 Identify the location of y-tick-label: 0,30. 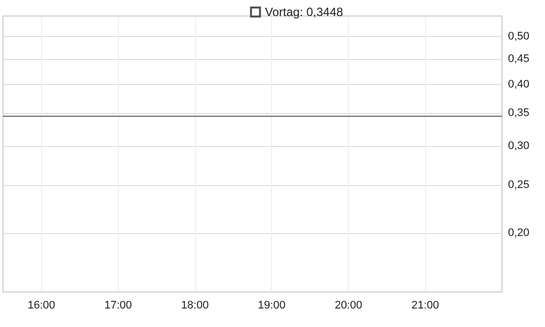
(519, 146).